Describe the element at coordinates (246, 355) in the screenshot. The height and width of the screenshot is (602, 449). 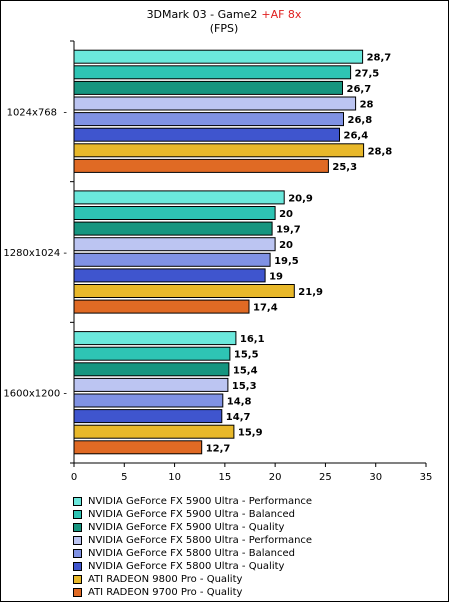
I see `value-label: 15,5` at that location.